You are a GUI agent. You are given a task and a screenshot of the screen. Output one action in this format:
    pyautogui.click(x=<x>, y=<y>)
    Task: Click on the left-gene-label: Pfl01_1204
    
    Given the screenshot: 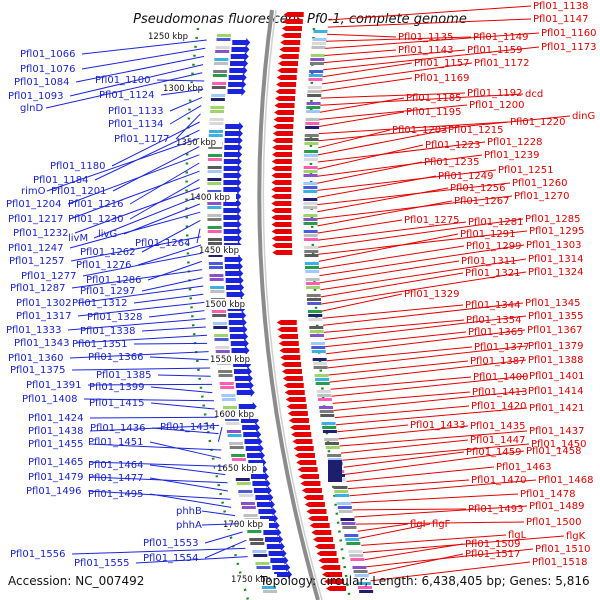 What is the action you would take?
    pyautogui.click(x=34, y=204)
    